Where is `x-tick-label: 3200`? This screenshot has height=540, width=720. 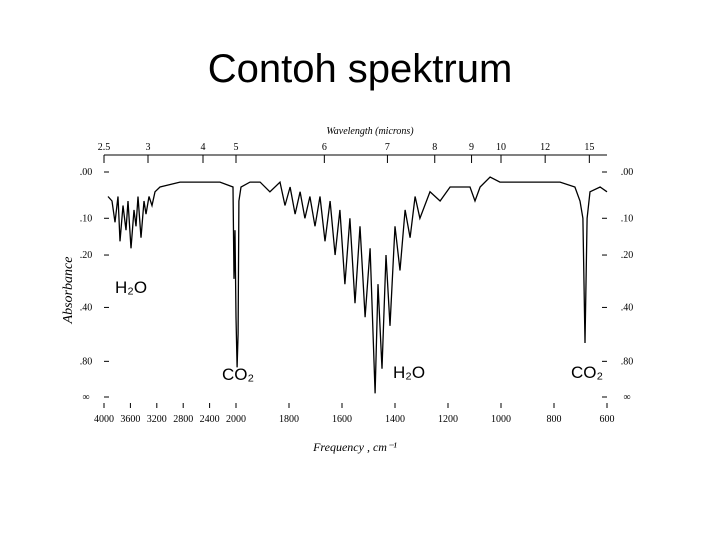 x-tick-label: 3200 is located at coordinates (157, 419).